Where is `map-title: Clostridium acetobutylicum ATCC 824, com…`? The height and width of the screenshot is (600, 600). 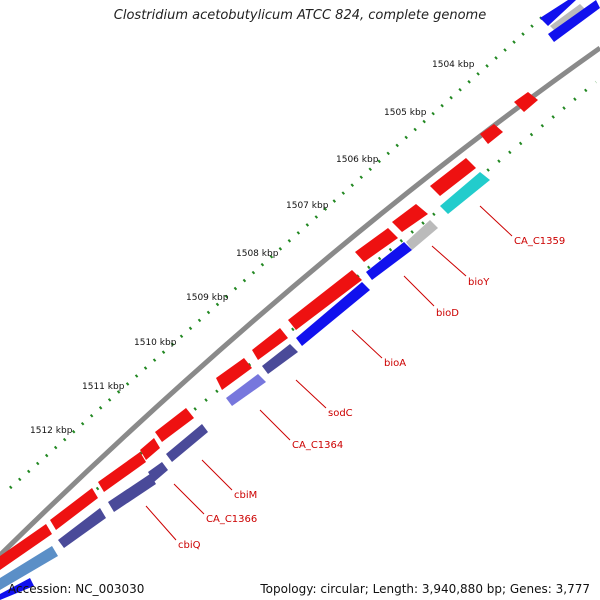
map-title: Clostridium acetobutylicum ATCC 824, com… is located at coordinates (300, 15).